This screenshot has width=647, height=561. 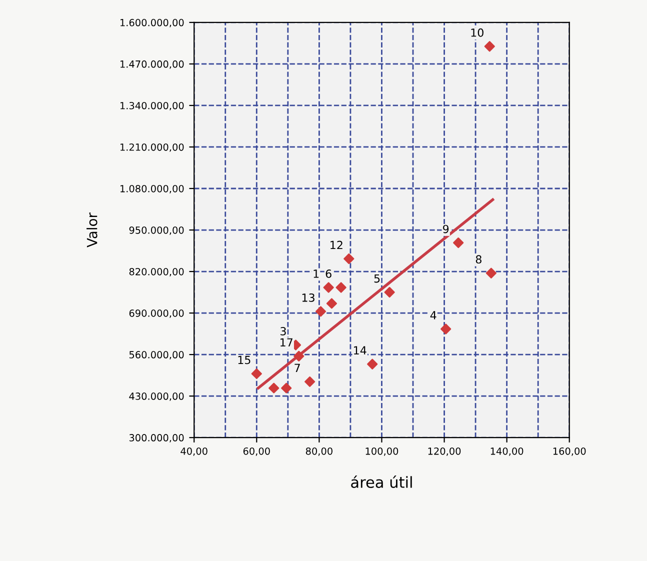 What do you see at coordinates (360, 350) in the screenshot?
I see `annotation: 14` at bounding box center [360, 350].